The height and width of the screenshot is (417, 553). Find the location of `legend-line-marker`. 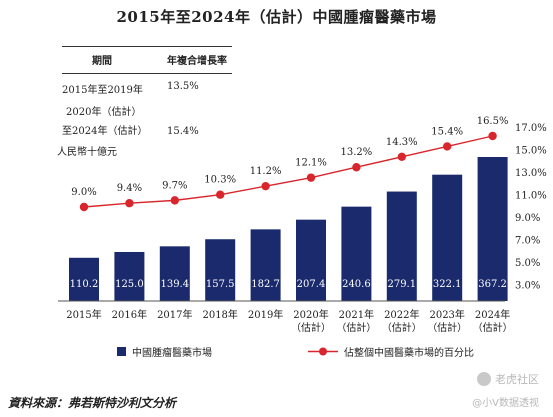

legend-line-marker is located at coordinates (323, 351).